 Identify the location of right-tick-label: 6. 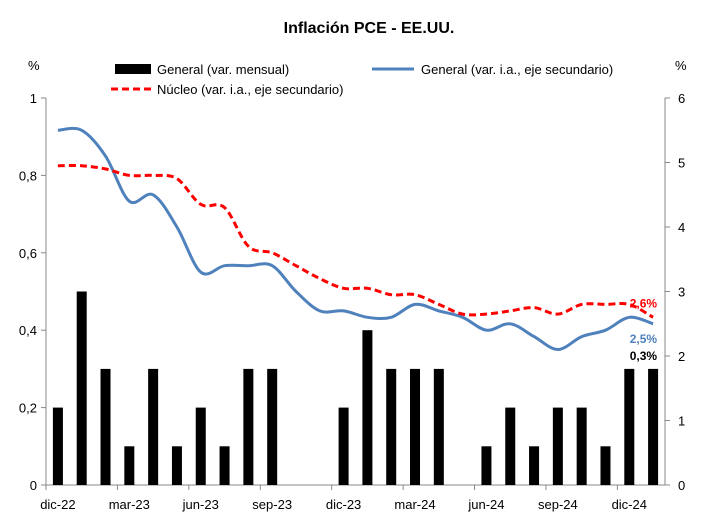
(681, 98).